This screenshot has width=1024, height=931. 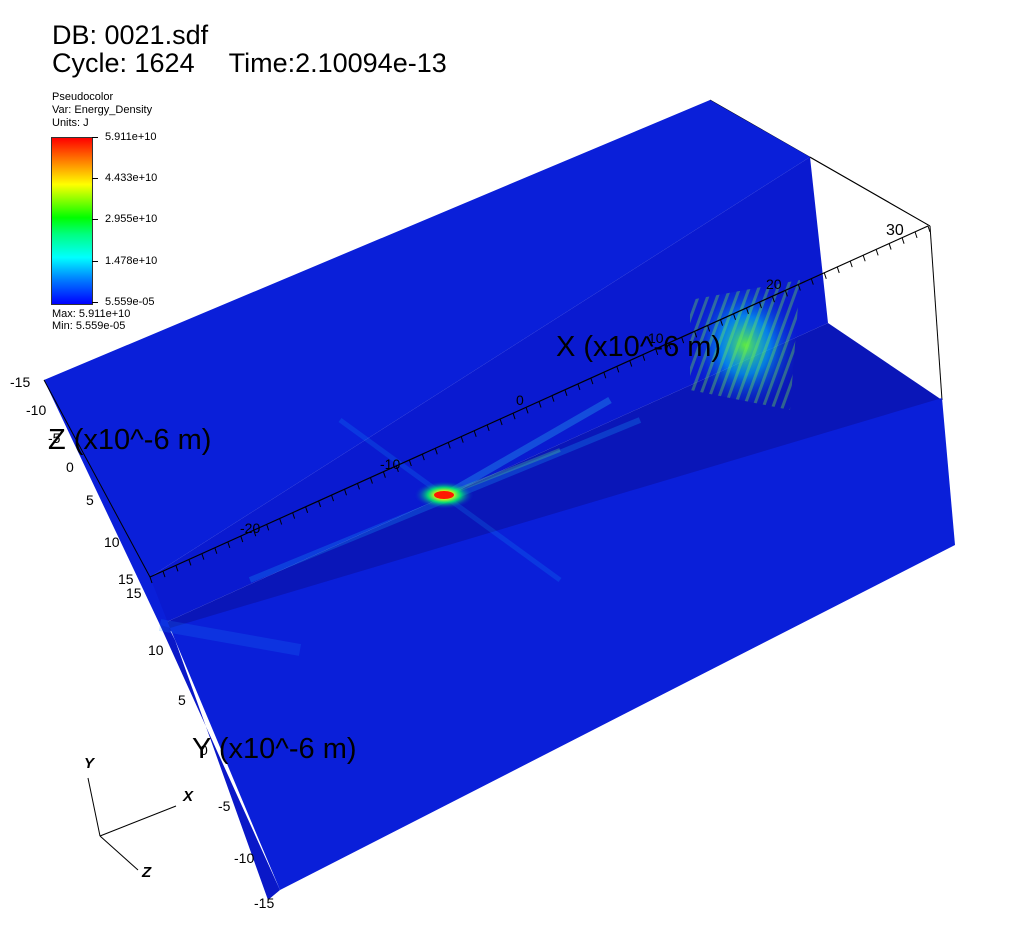 What do you see at coordinates (204, 750) in the screenshot?
I see `y-tick-label: 0` at bounding box center [204, 750].